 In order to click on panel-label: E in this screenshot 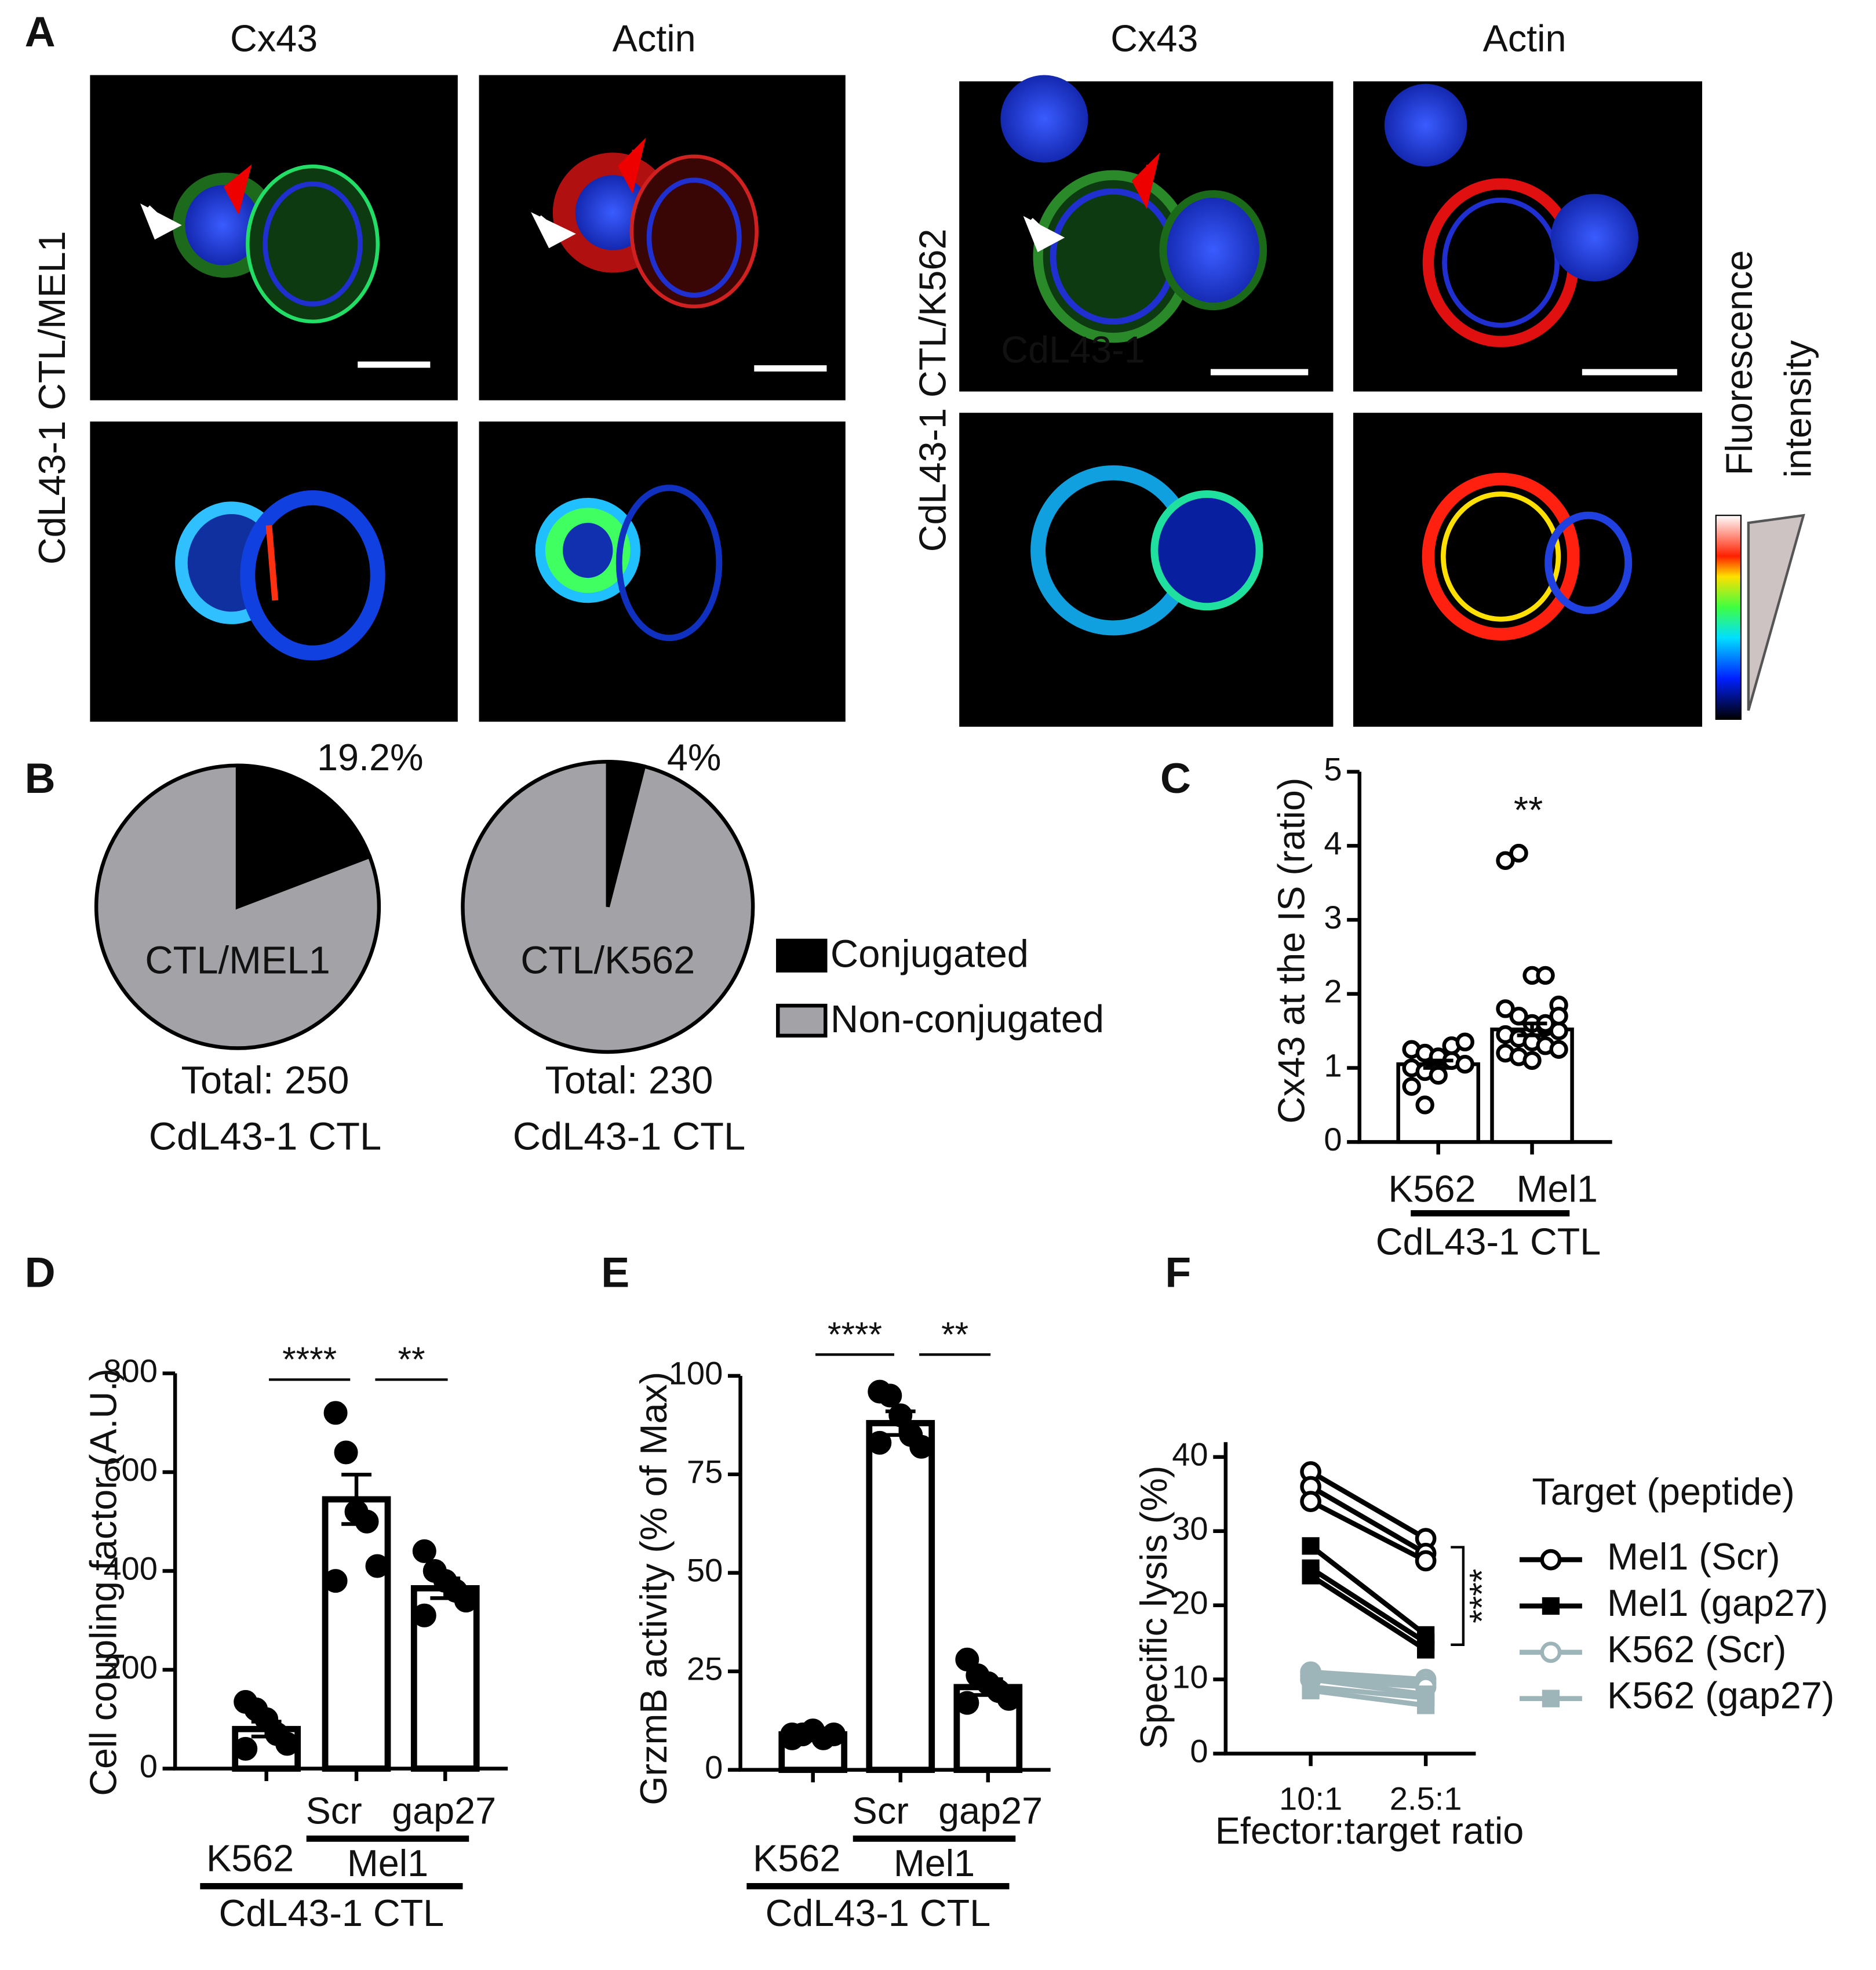, I will do `click(615, 1273)`.